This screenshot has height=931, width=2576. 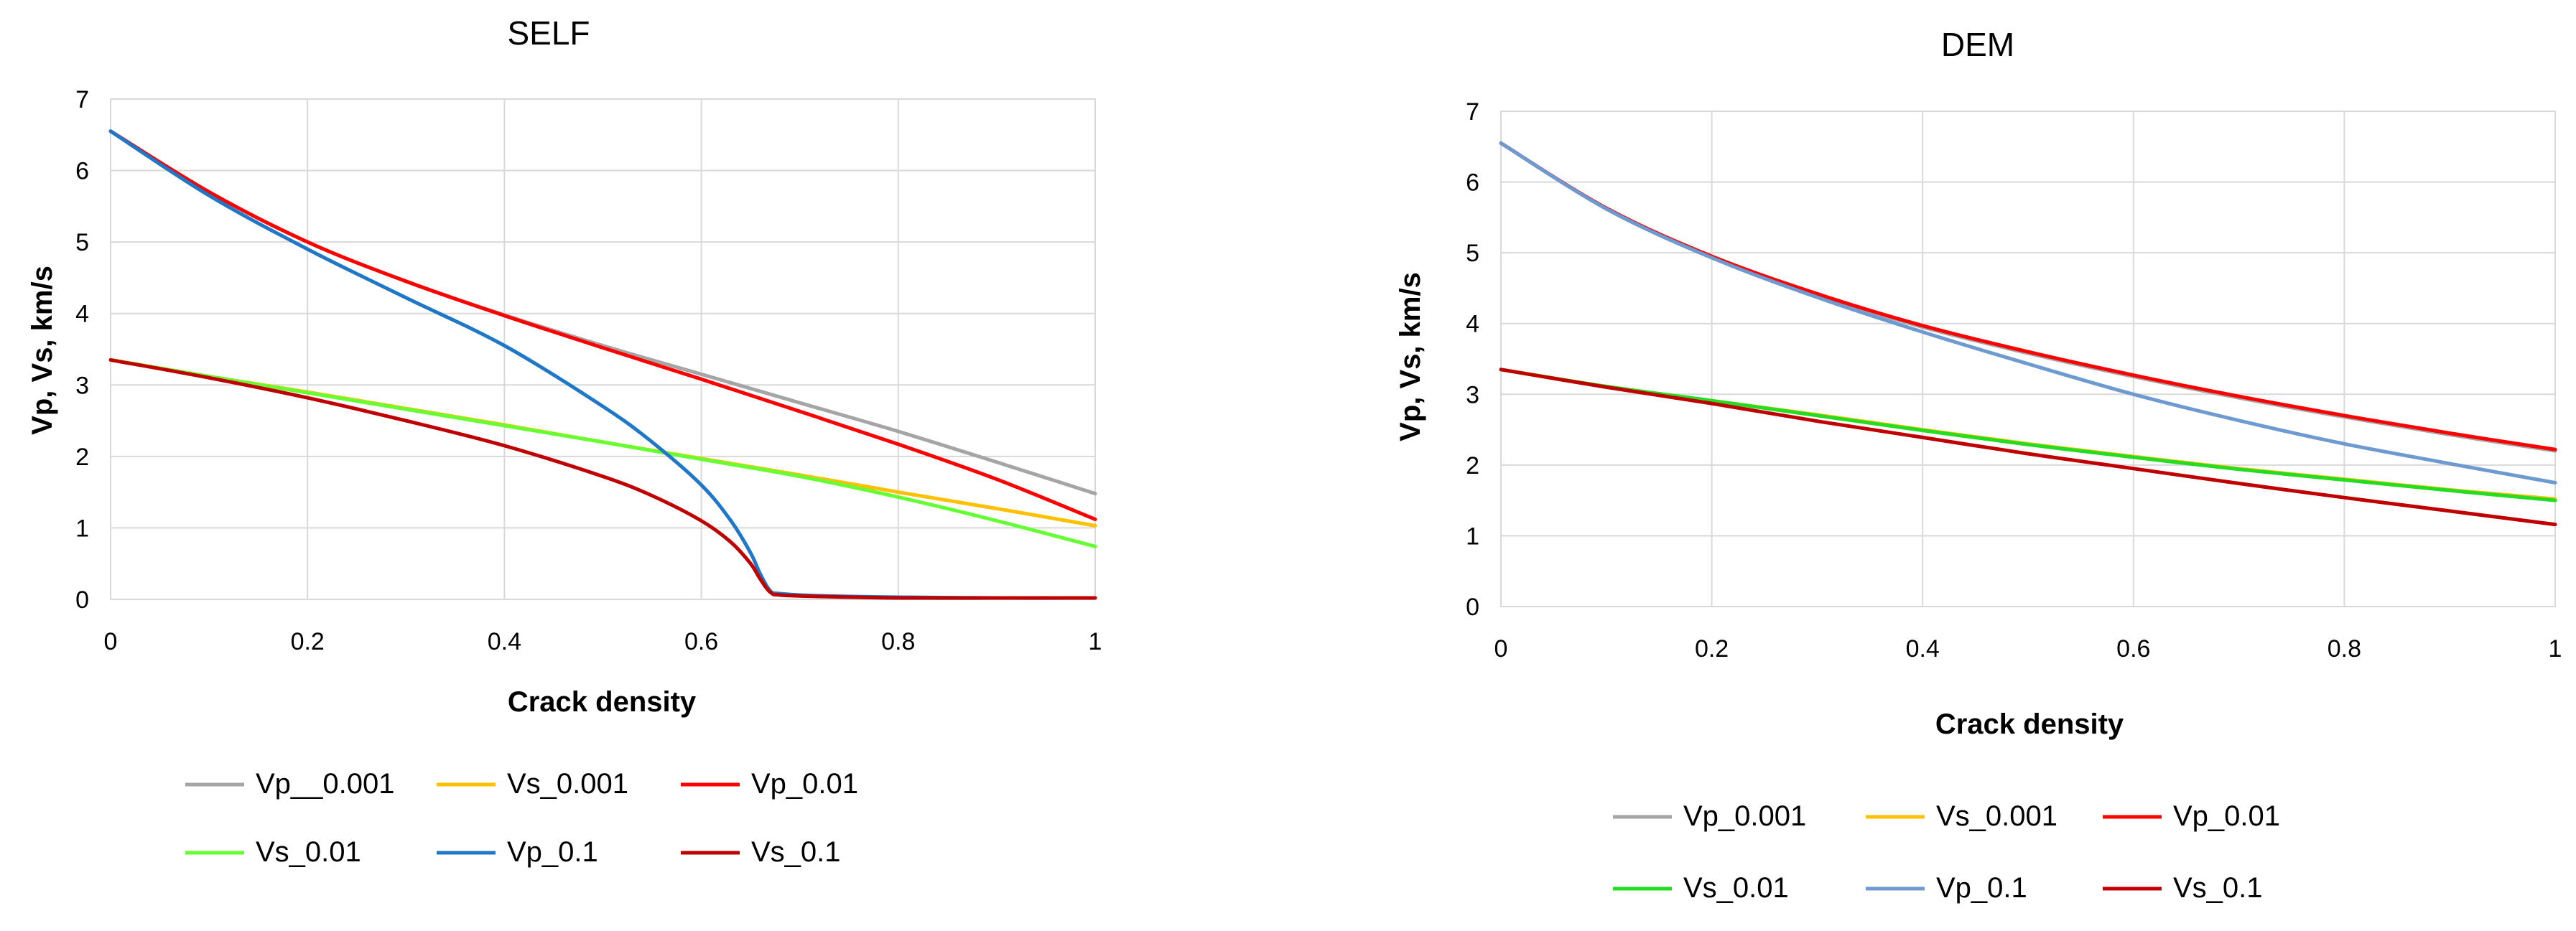 What do you see at coordinates (1472, 112) in the screenshot?
I see `chart-dem-y-tick-label: 7` at bounding box center [1472, 112].